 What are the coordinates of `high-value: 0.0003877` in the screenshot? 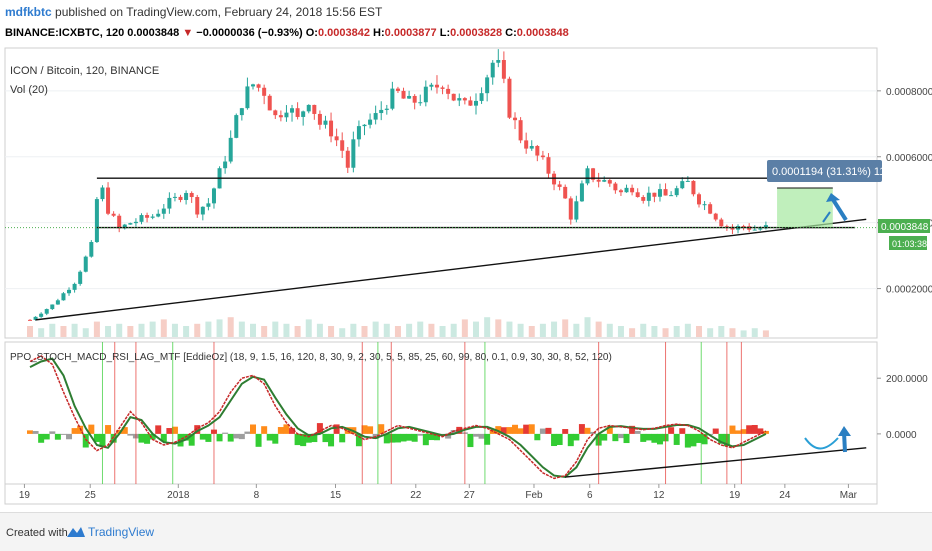 It's located at (410, 33).